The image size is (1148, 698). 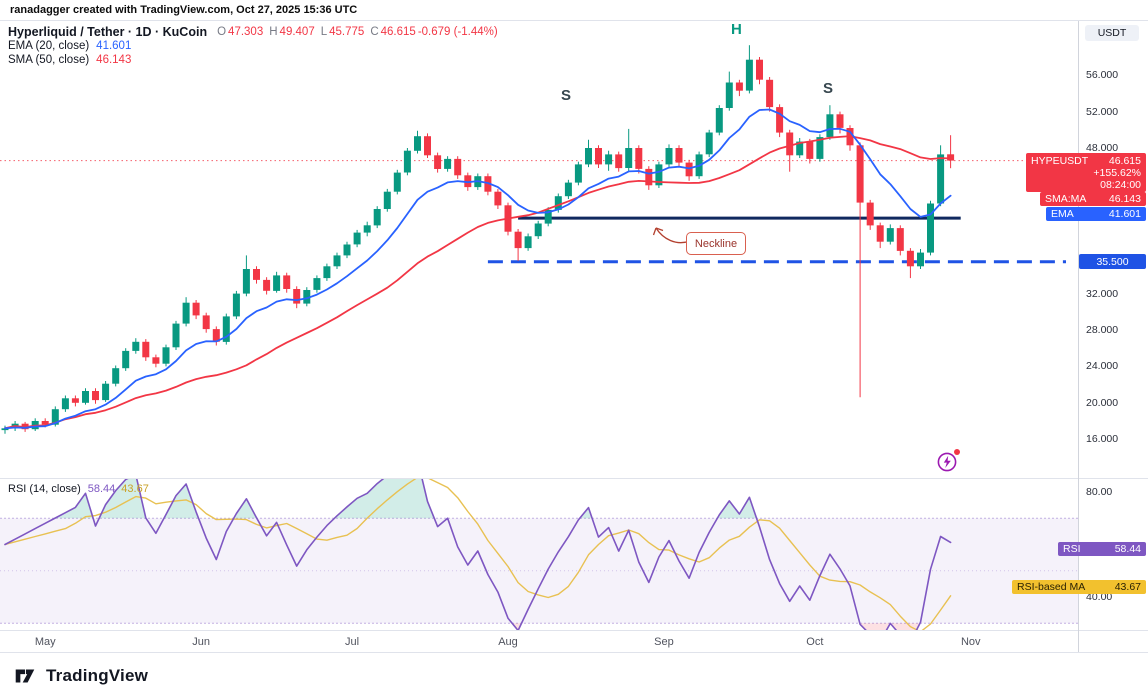 What do you see at coordinates (1102, 330) in the screenshot?
I see `price-axis-tick: 28.000` at bounding box center [1102, 330].